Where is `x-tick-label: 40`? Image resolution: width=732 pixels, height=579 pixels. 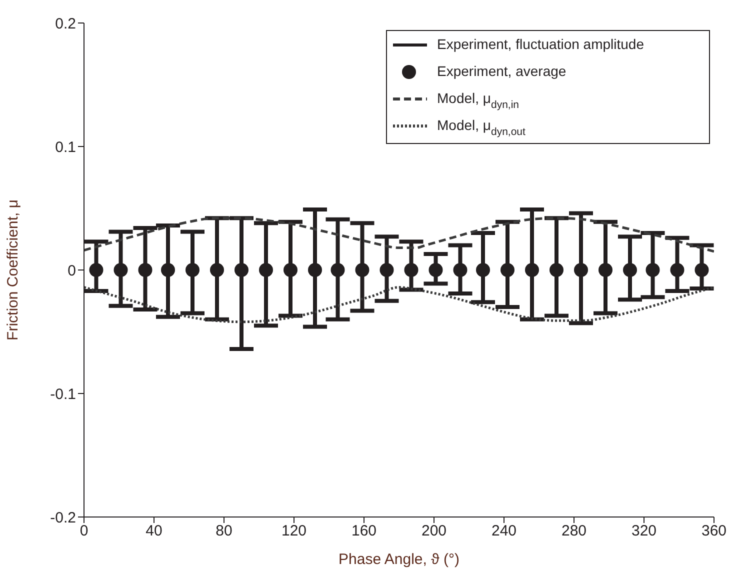
x-tick-label: 40 is located at coordinates (154, 531).